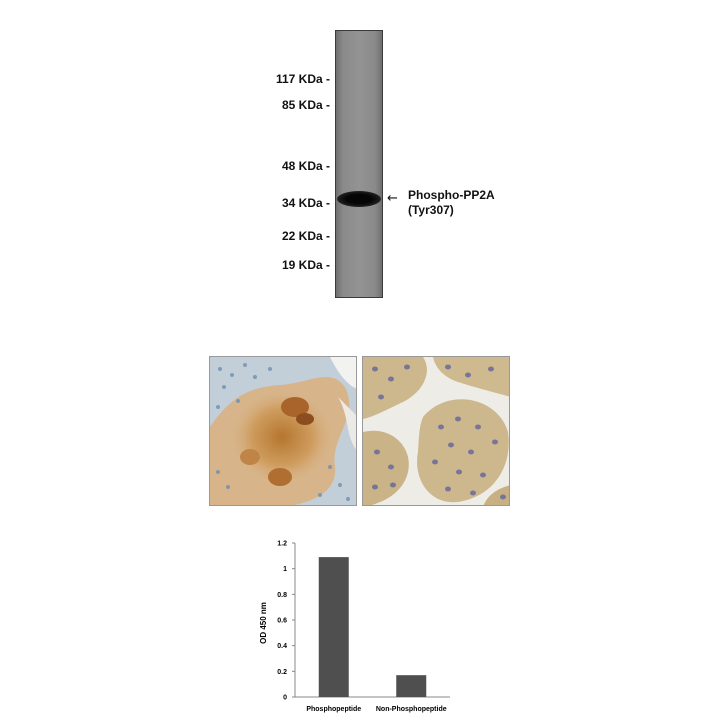 This screenshot has height=720, width=720. I want to click on band-label-line2: (Tyr307), so click(431, 210).